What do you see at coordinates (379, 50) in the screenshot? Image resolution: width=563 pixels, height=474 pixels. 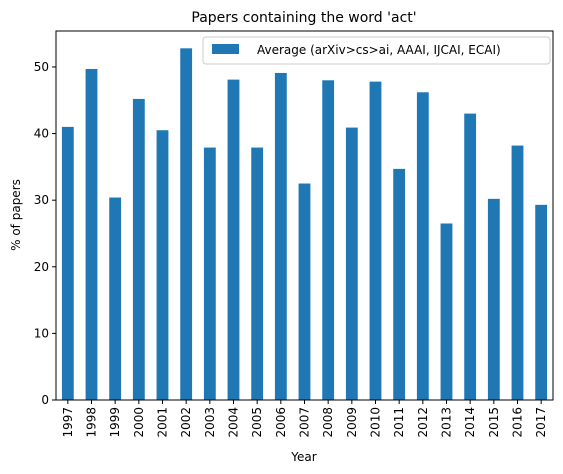 I see `legend-label: Average (arXiv>cs>ai, AAAI, IJCAI, ECAI)` at bounding box center [379, 50].